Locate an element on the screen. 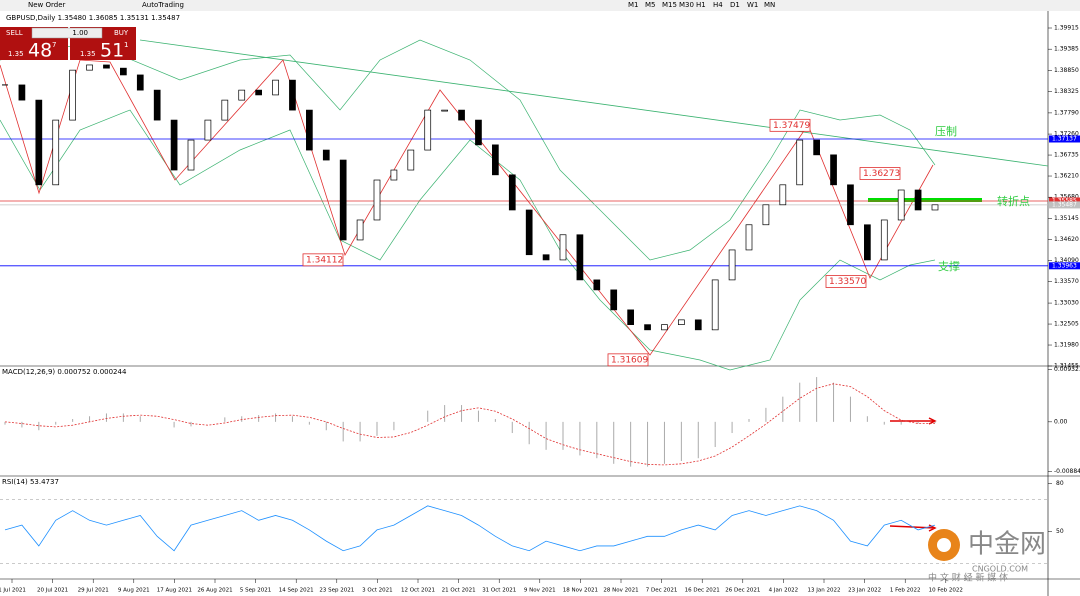 The width and height of the screenshot is (1080, 596). lot-input is located at coordinates (67, 33).